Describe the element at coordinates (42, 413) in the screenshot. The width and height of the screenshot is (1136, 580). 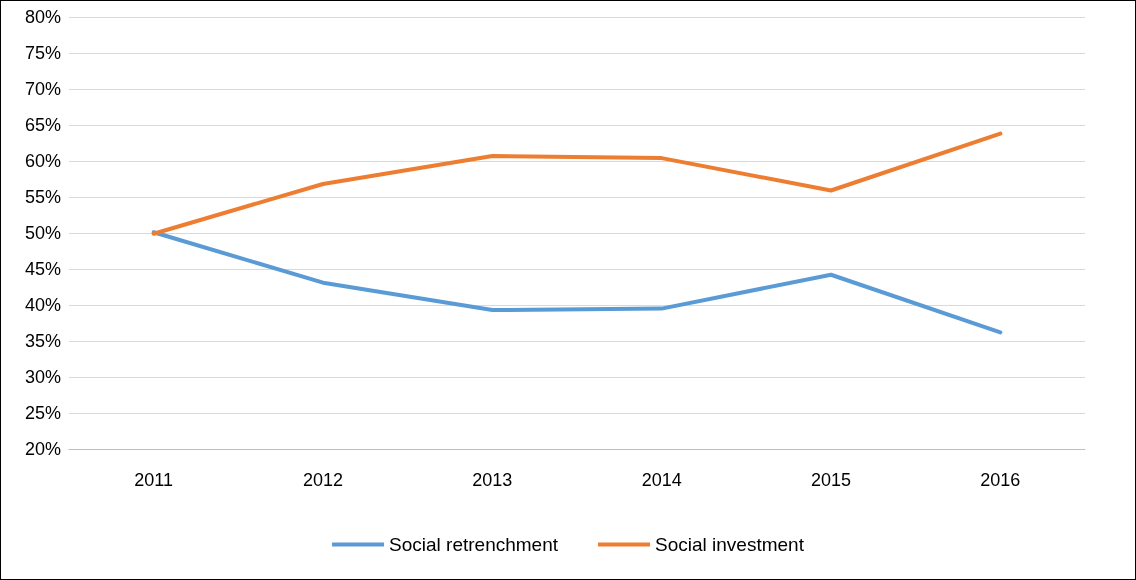
I see `y-tick-label: 25%` at that location.